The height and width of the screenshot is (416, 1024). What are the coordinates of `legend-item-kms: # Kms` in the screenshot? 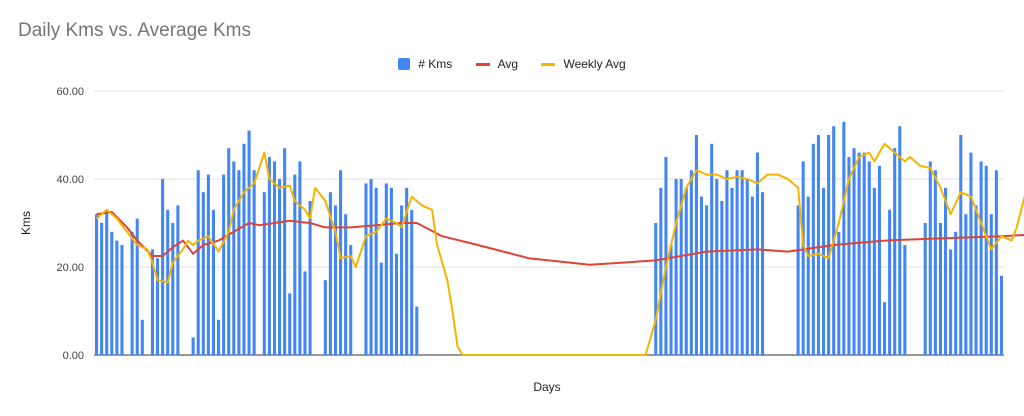 It's located at (425, 63).